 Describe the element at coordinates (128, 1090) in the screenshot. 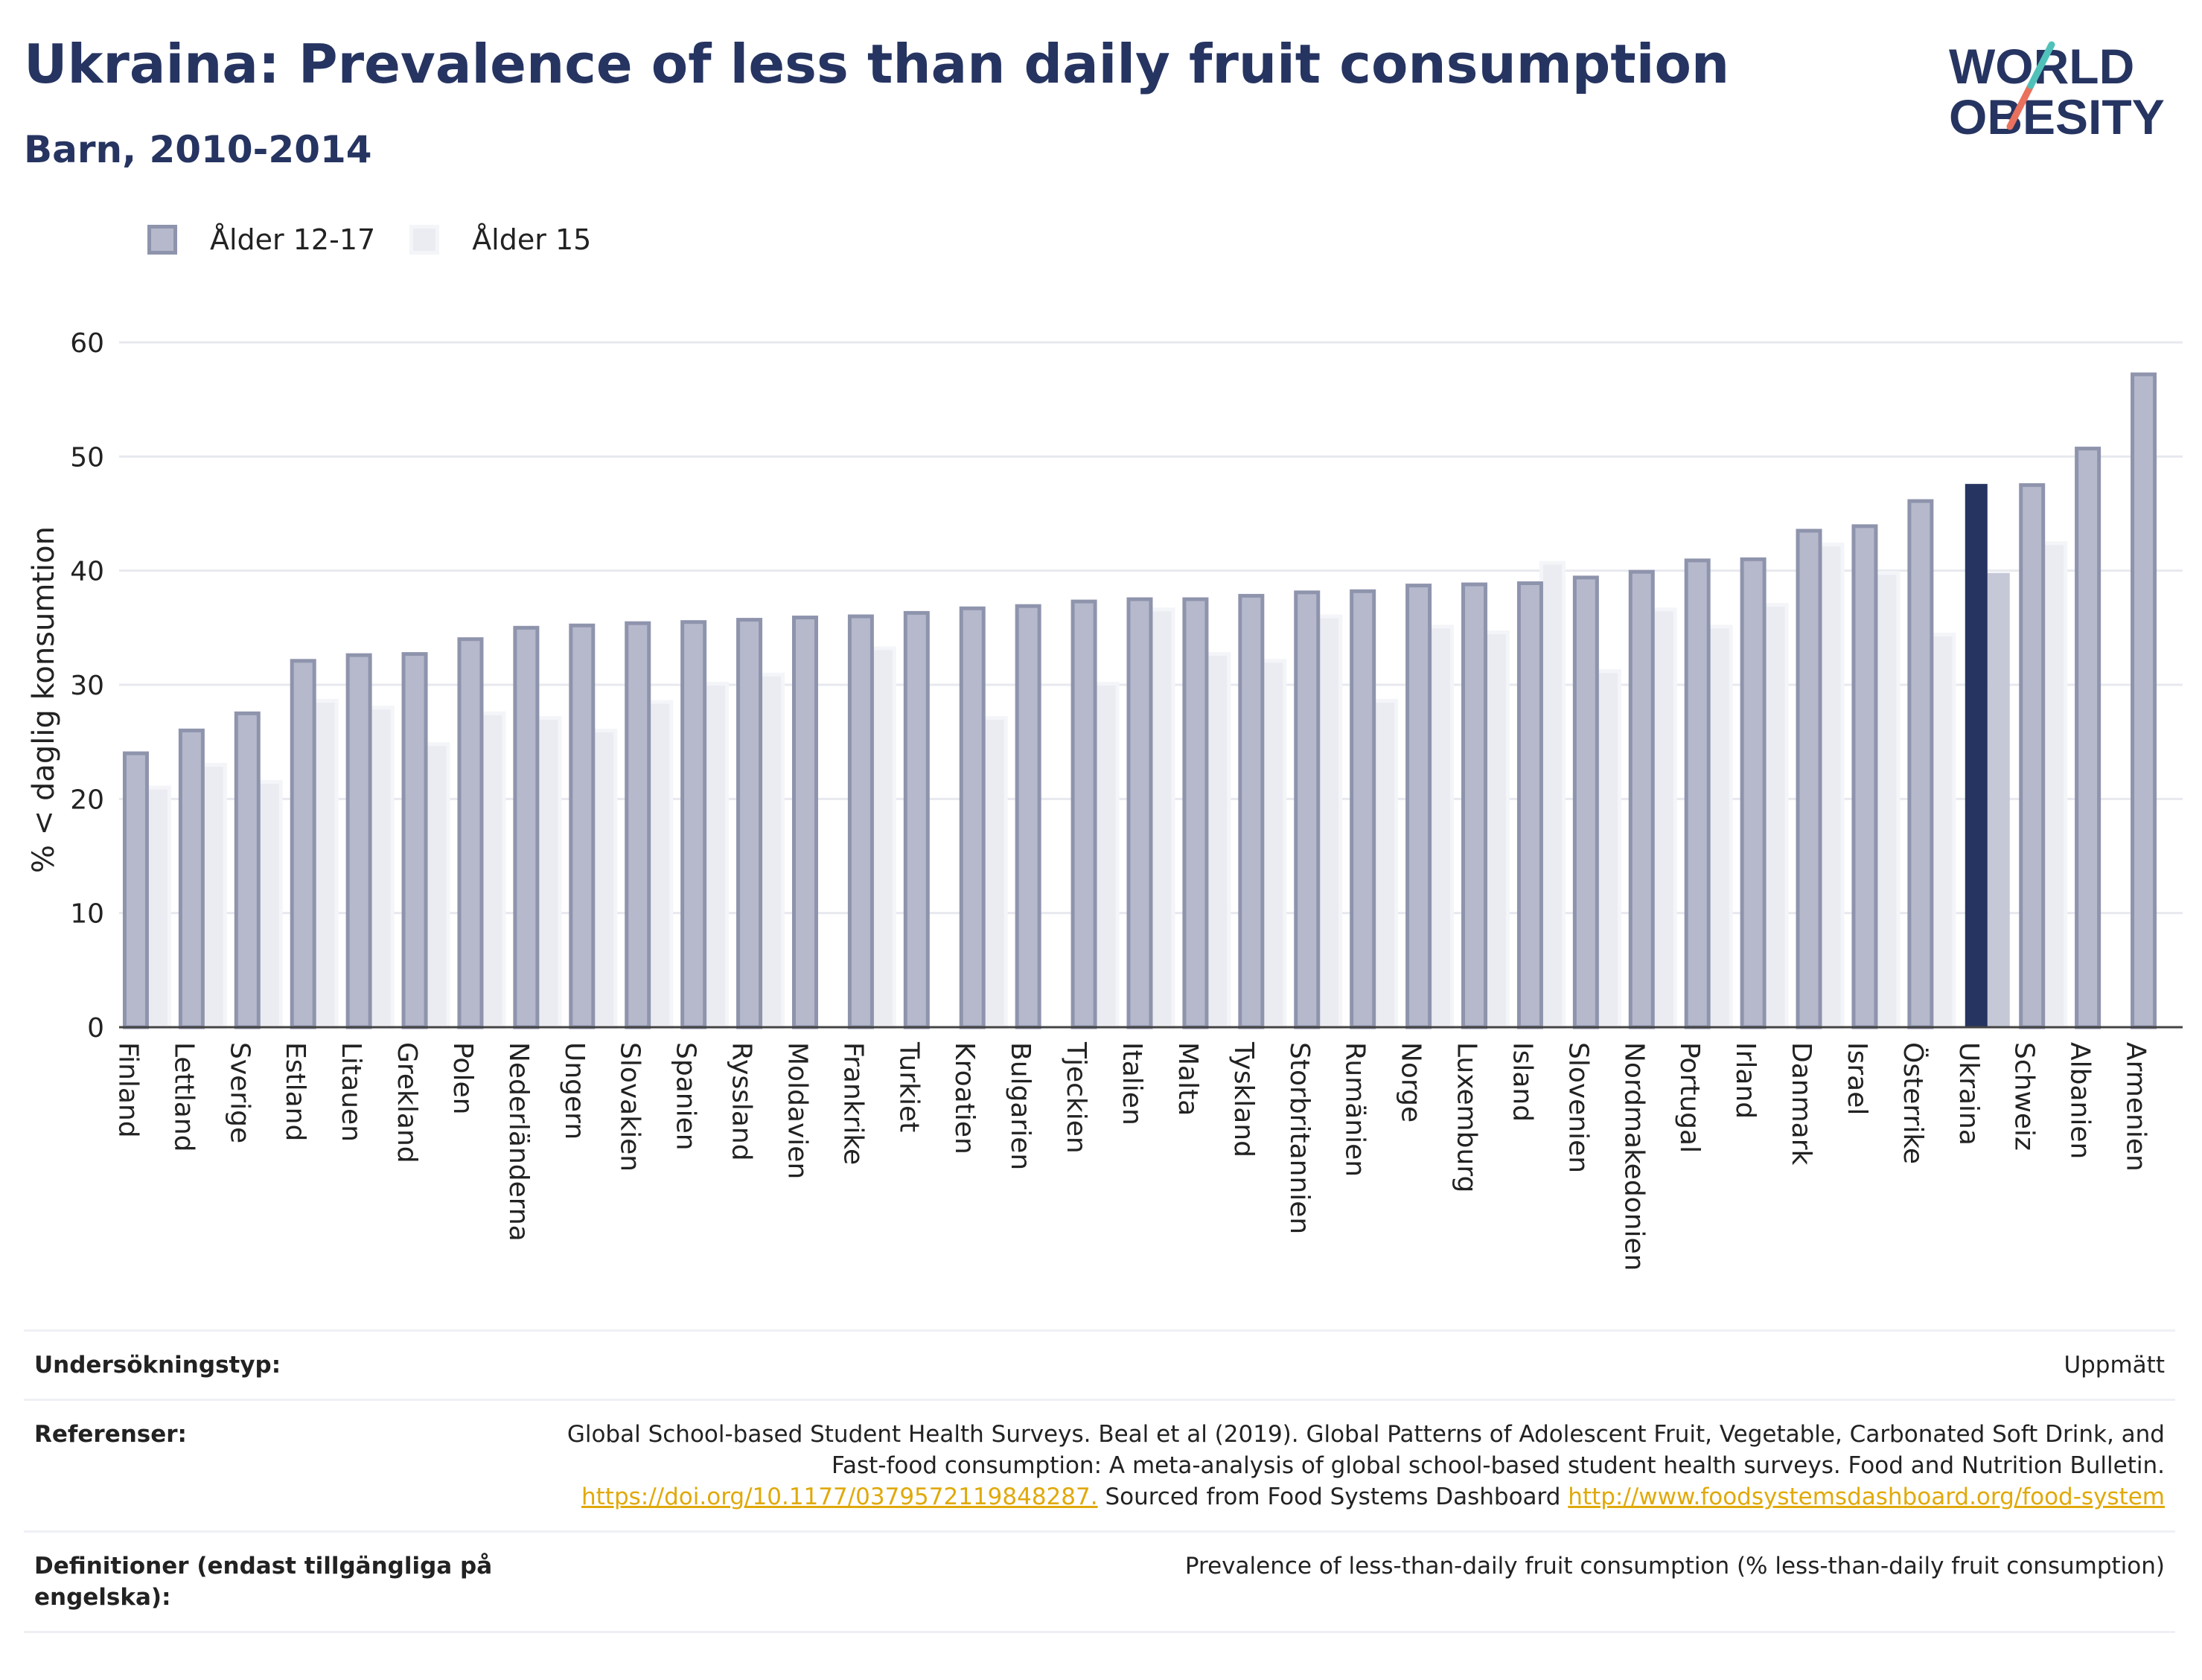

I see `x-tick-label: Finland` at that location.